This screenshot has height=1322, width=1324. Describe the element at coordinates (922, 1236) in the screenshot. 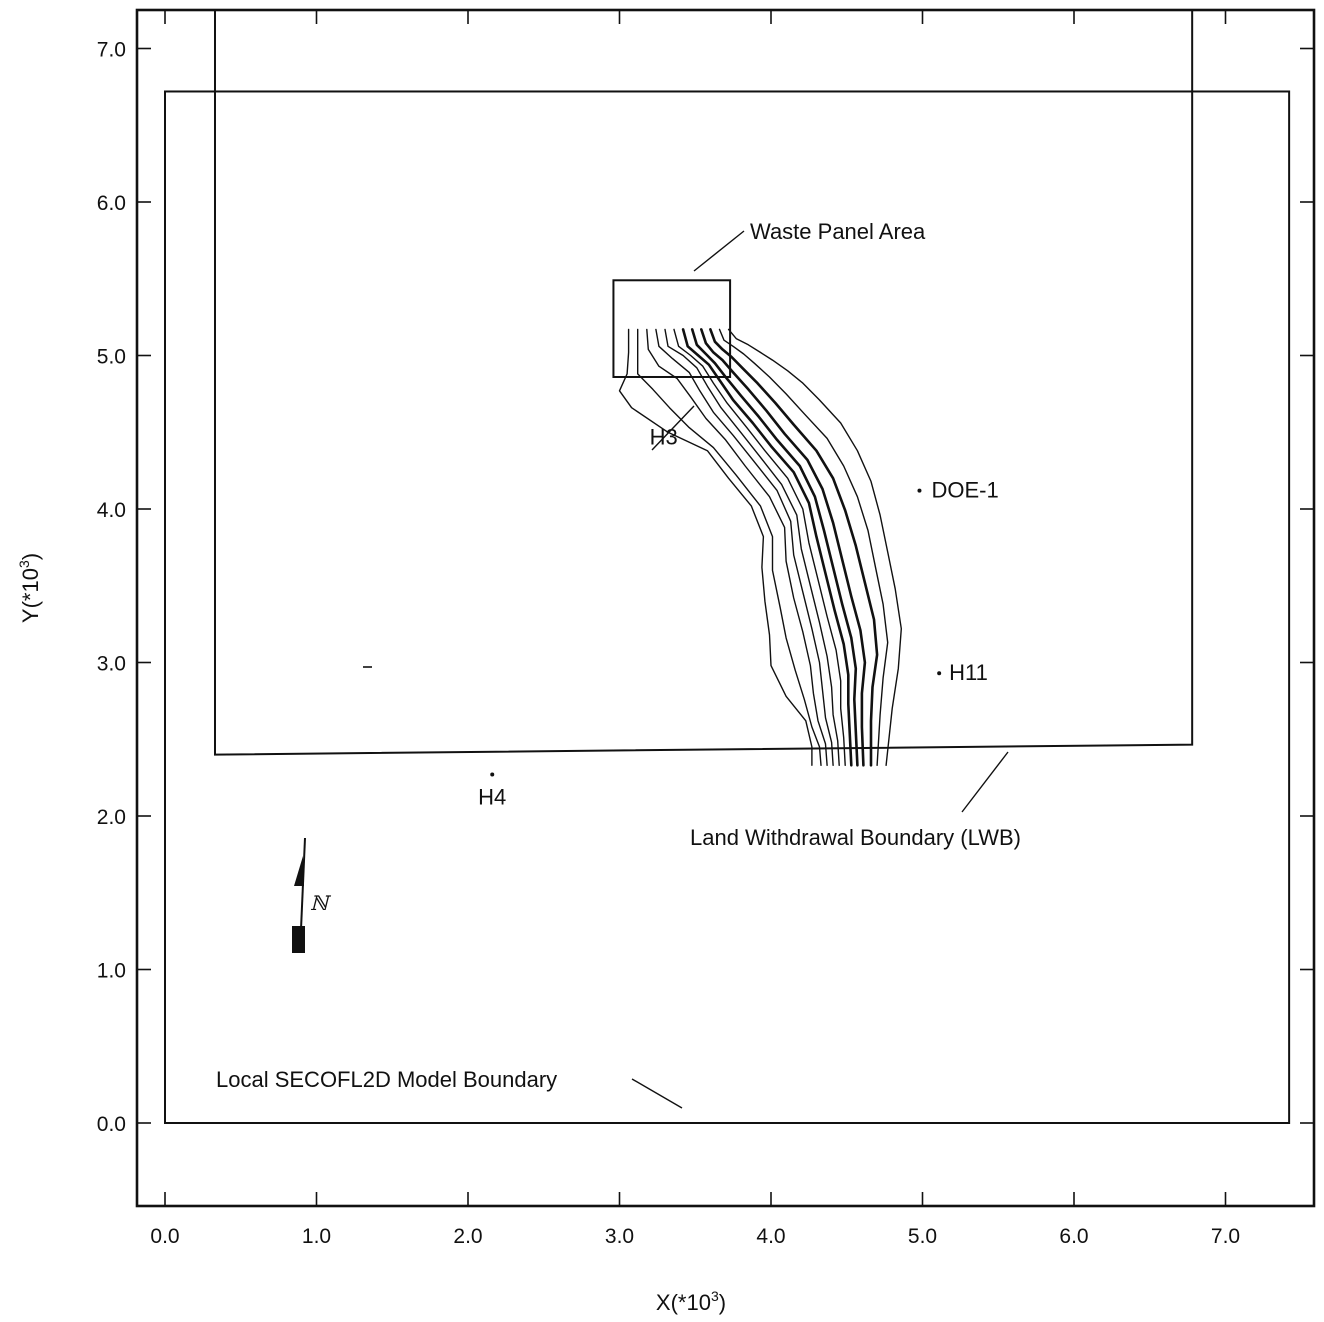

I see `x-tick-label: 5.0` at that location.